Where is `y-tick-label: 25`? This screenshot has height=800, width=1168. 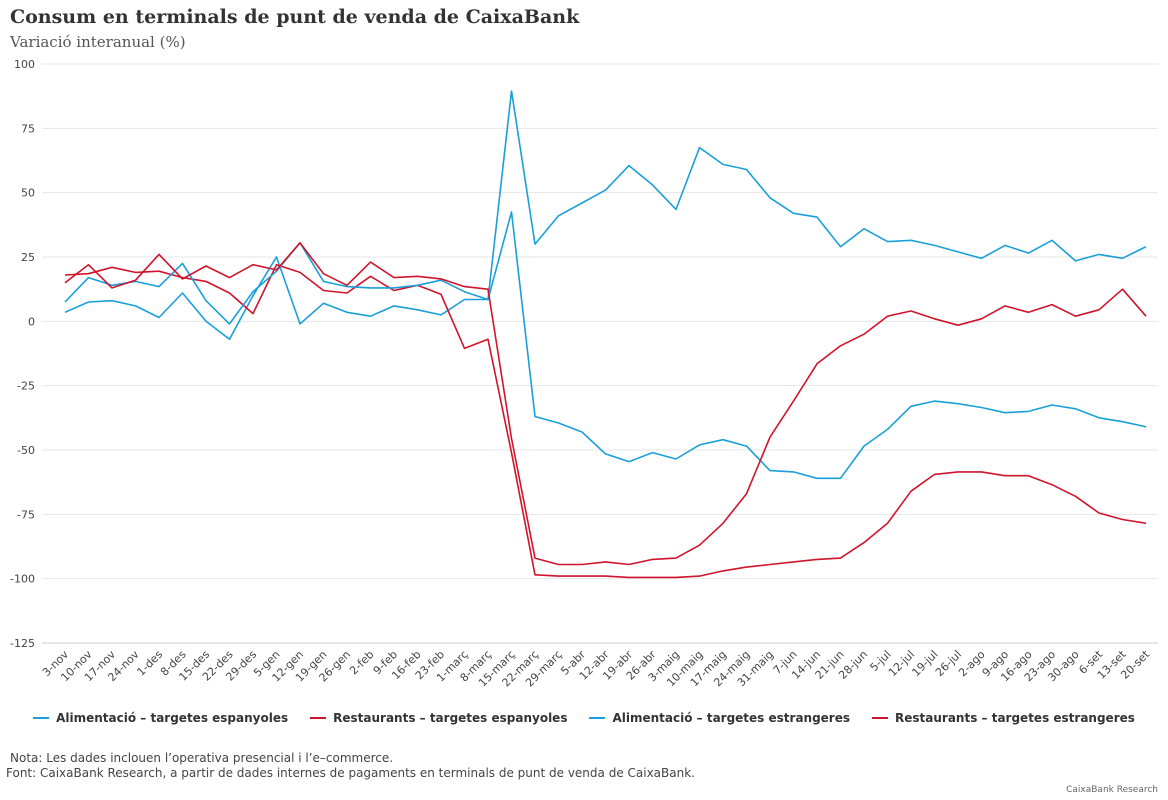
y-tick-label: 25 is located at coordinates (28, 257).